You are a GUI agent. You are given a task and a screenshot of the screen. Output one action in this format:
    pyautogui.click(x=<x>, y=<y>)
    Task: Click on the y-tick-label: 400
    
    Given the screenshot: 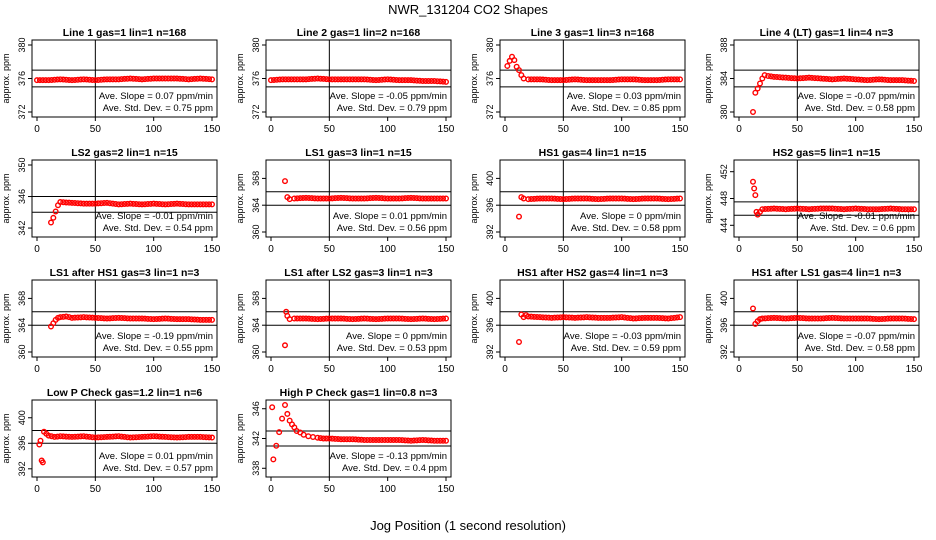 What is the action you would take?
    pyautogui.click(x=490, y=298)
    